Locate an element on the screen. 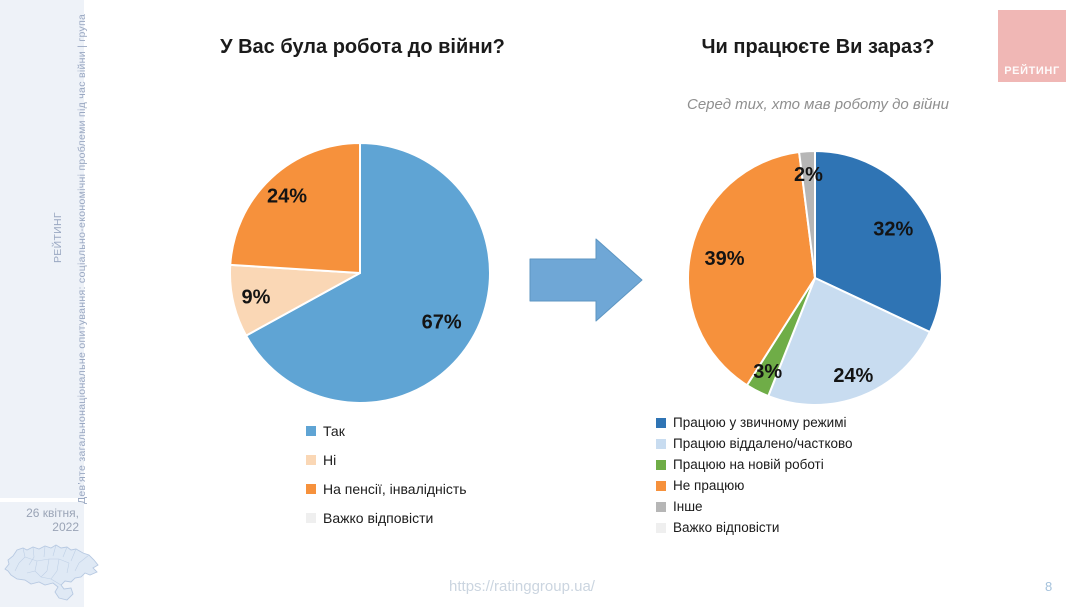  pie-value-label: 39% is located at coordinates (725, 259).